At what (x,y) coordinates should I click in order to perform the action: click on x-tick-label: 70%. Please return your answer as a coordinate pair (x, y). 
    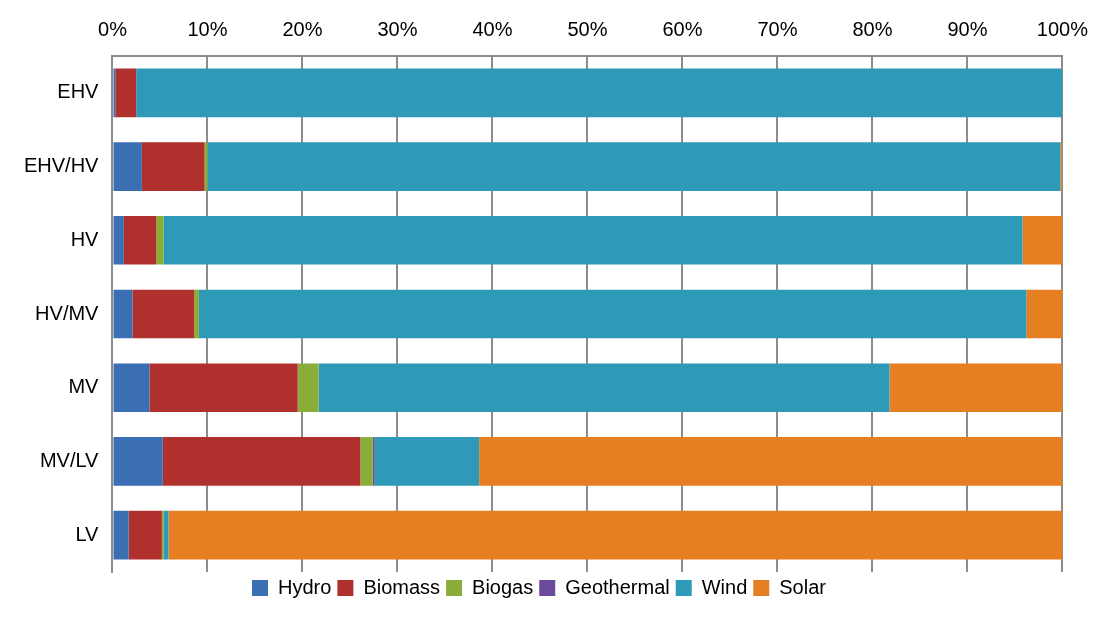
    Looking at the image, I should click on (777, 28).